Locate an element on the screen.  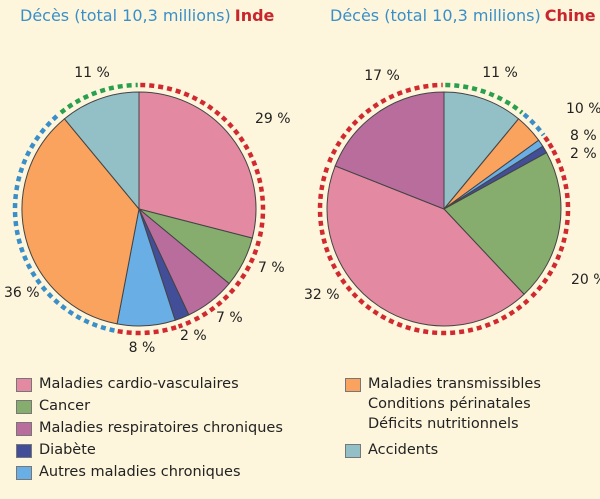
slice-label-cardio: 32 % is located at coordinates (322, 295).